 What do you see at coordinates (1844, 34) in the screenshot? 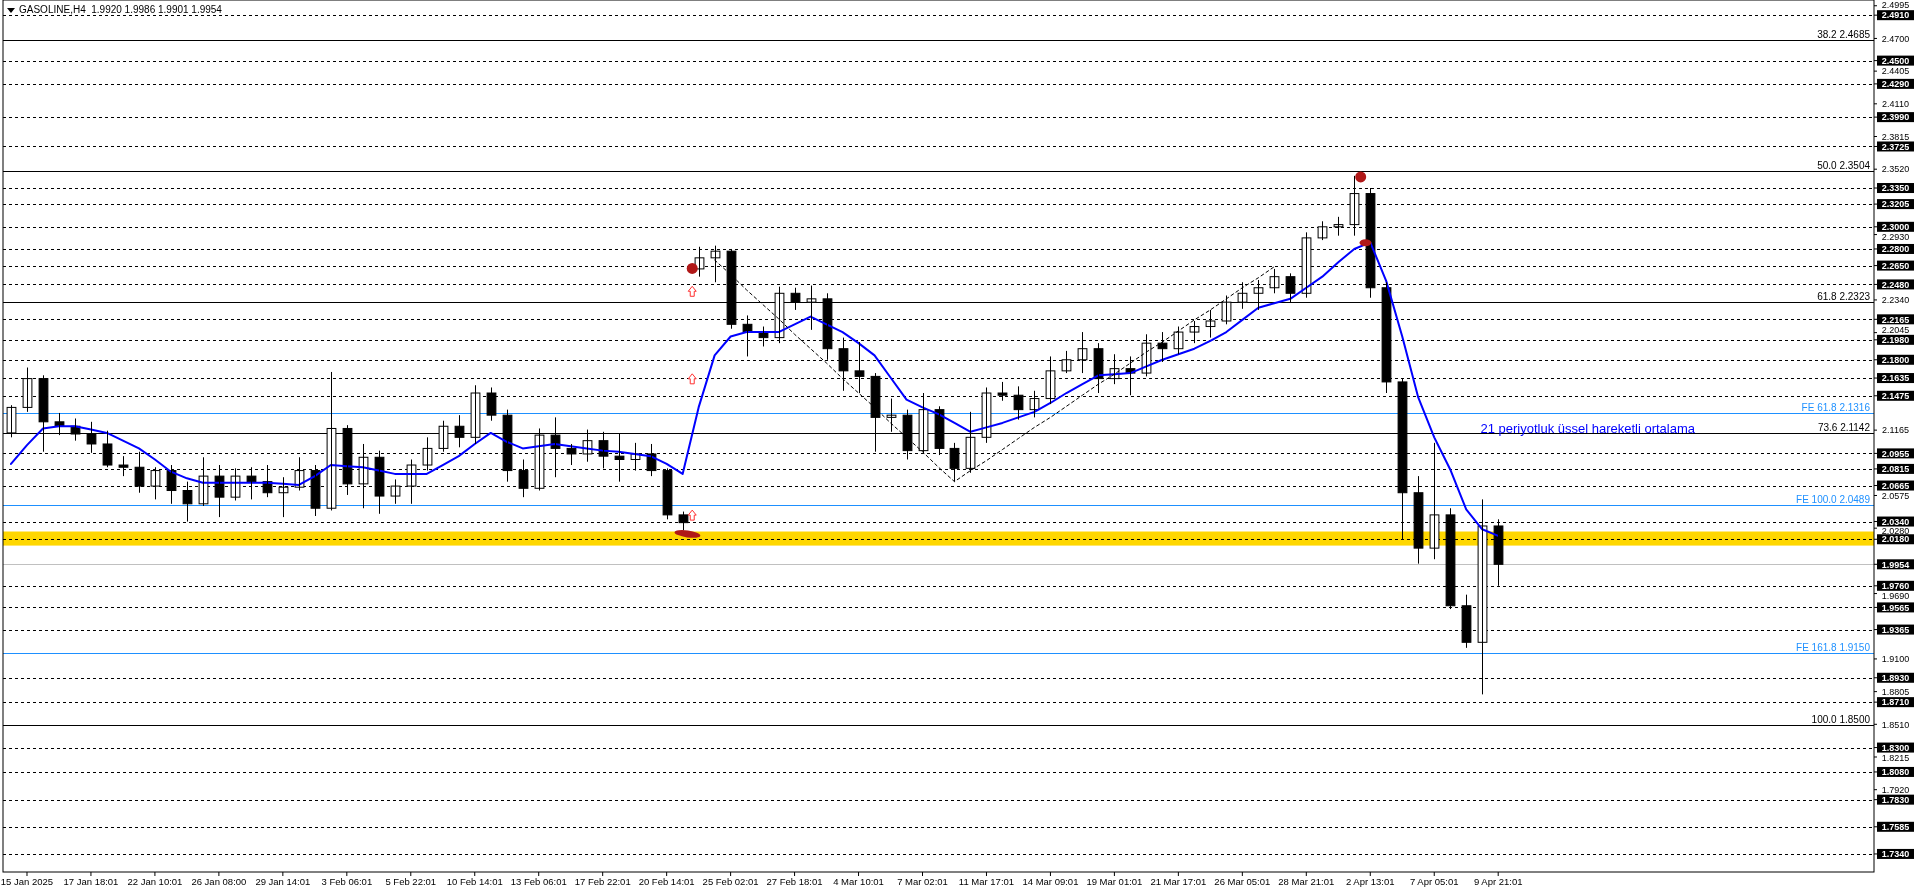
I see `ref-line-label: 38.2 2.4685` at bounding box center [1844, 34].